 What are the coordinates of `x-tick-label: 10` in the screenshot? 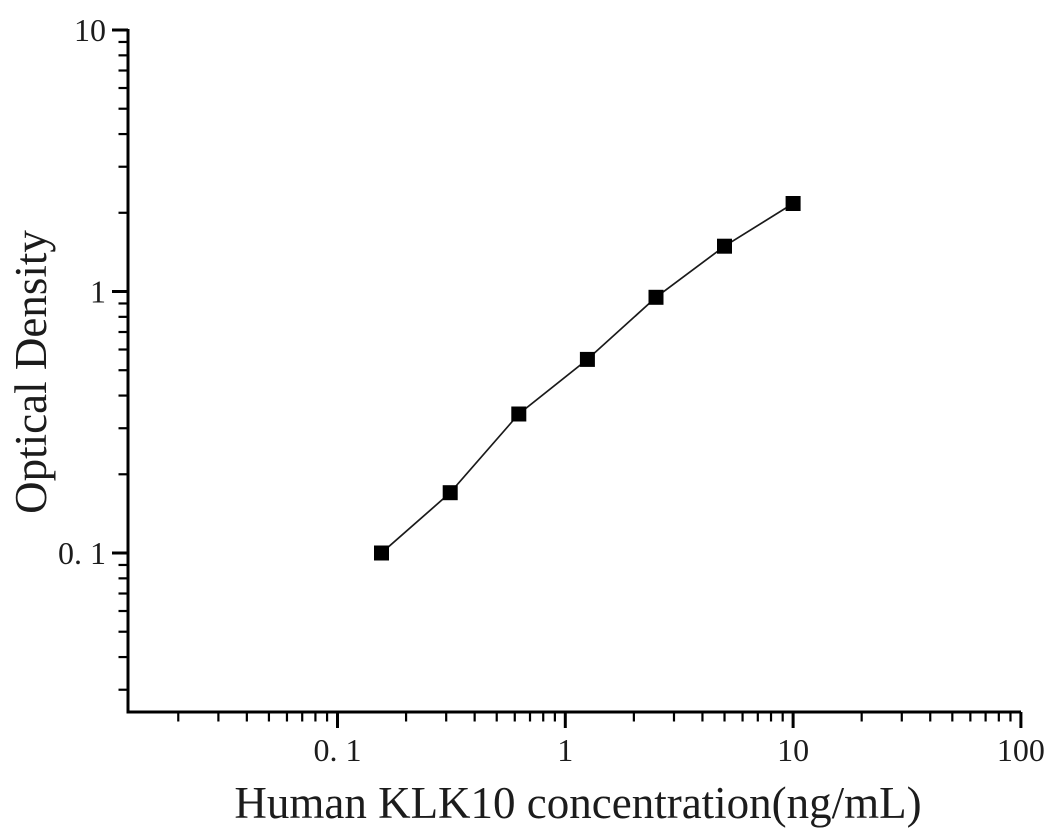 It's located at (793, 750).